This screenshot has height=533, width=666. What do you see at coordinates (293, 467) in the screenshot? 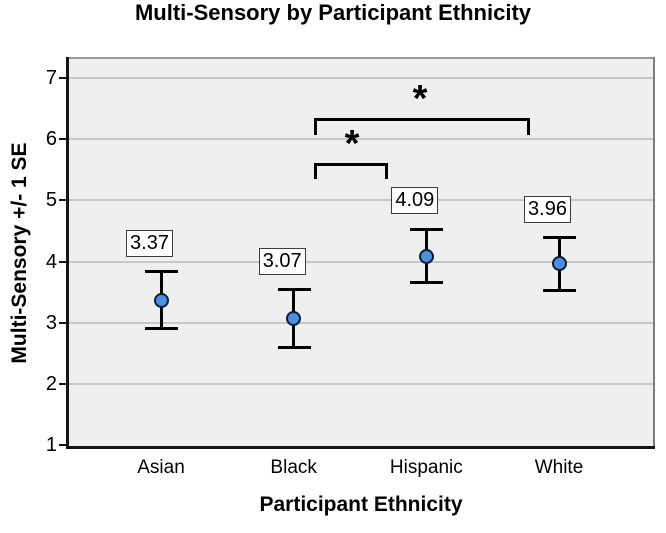
I see `x-tick-label-black: Black` at bounding box center [293, 467].